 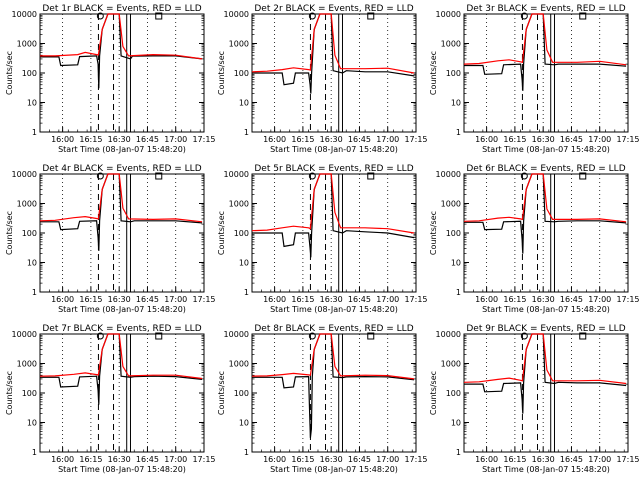 What do you see at coordinates (333, 9) in the screenshot?
I see `panel-title: Det 2r BLACK = Events, RED = LLD` at bounding box center [333, 9].